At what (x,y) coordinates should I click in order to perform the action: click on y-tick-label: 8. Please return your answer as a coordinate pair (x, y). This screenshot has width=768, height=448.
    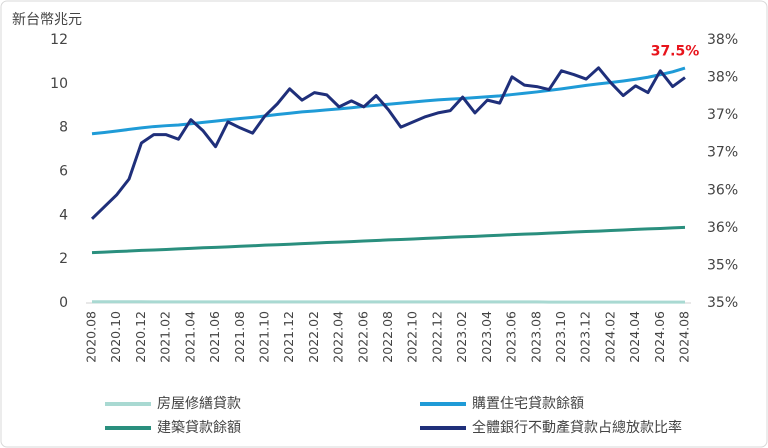
    Looking at the image, I should click on (63, 128).